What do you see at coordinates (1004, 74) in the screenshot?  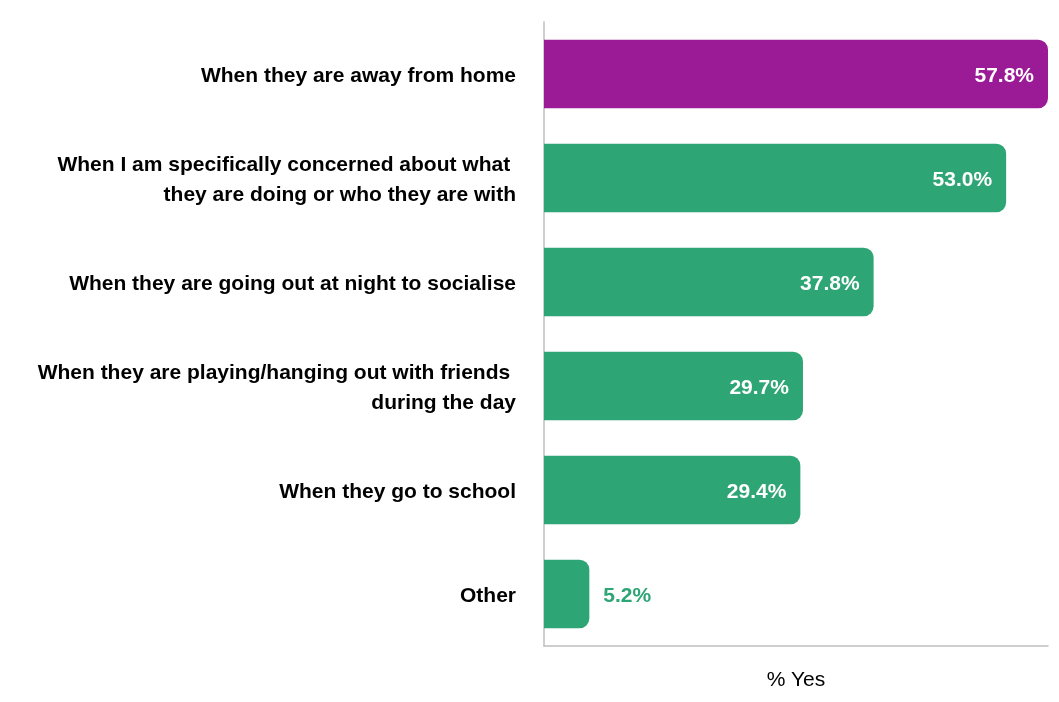 I see `data-label: 57.8%` at bounding box center [1004, 74].